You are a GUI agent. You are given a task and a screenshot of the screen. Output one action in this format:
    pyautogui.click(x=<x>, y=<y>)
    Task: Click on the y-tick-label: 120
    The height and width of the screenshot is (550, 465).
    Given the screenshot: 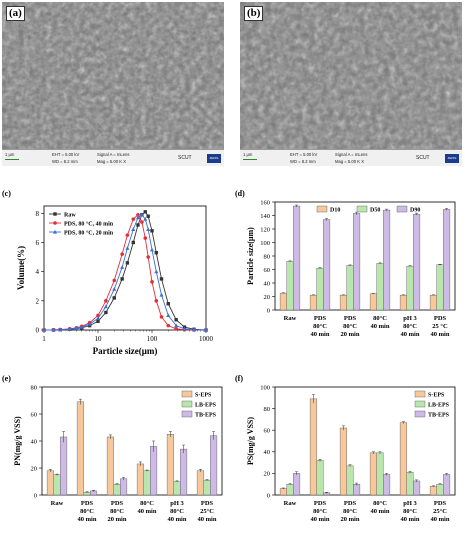 What is the action you would take?
    pyautogui.click(x=265, y=229)
    